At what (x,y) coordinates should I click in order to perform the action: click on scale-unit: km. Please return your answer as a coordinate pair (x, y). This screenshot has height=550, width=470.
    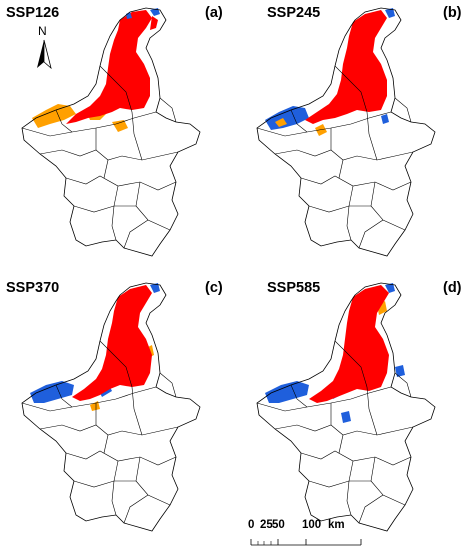
    Looking at the image, I should click on (336, 525).